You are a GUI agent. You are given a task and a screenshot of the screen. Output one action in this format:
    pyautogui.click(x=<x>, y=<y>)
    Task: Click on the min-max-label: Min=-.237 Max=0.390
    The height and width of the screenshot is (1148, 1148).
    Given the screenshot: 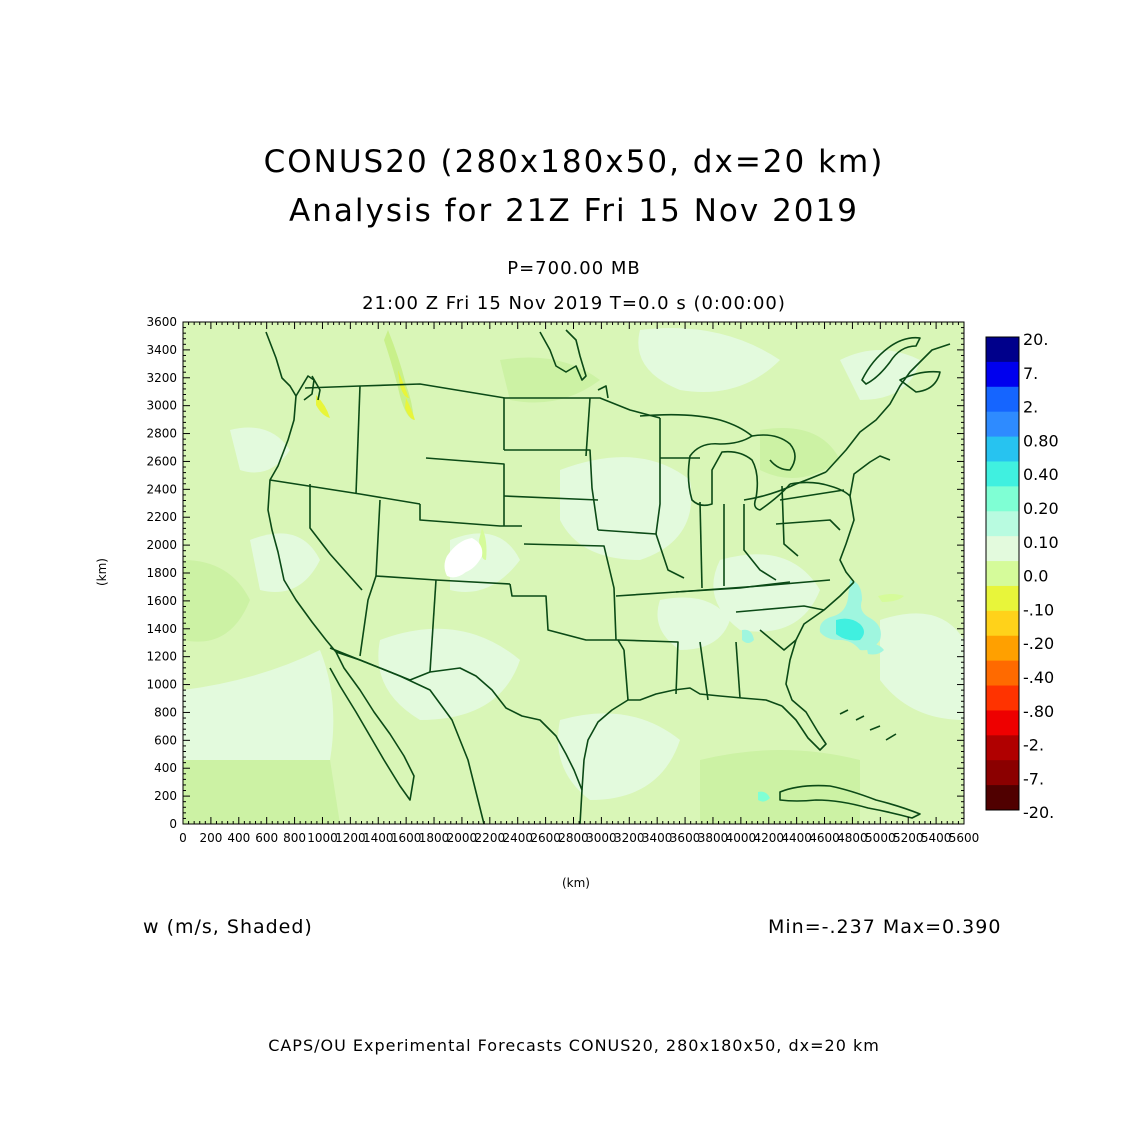 What is the action you would take?
    pyautogui.click(x=885, y=927)
    